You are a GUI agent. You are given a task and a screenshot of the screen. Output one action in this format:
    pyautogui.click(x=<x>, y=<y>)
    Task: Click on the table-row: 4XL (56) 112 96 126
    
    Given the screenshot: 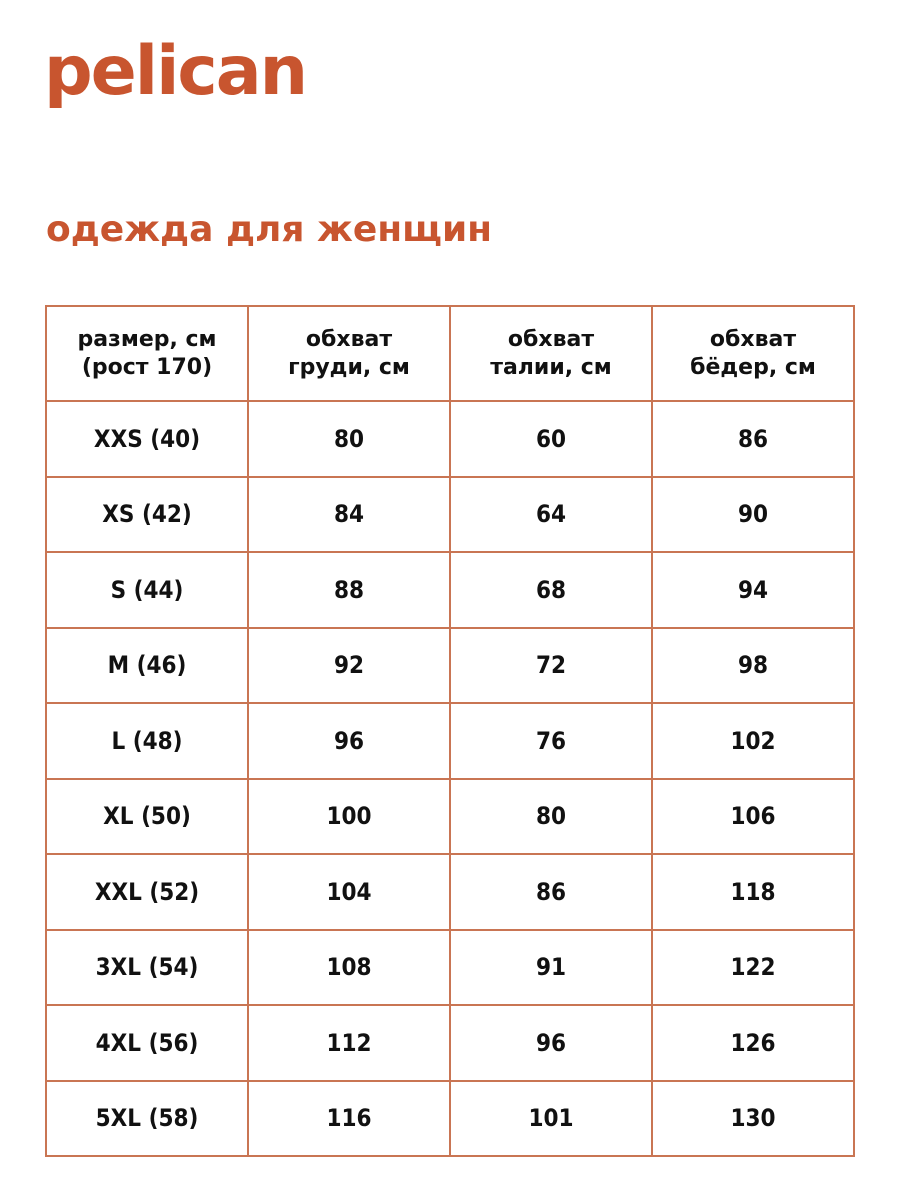 What is the action you would take?
    pyautogui.click(x=450, y=1043)
    